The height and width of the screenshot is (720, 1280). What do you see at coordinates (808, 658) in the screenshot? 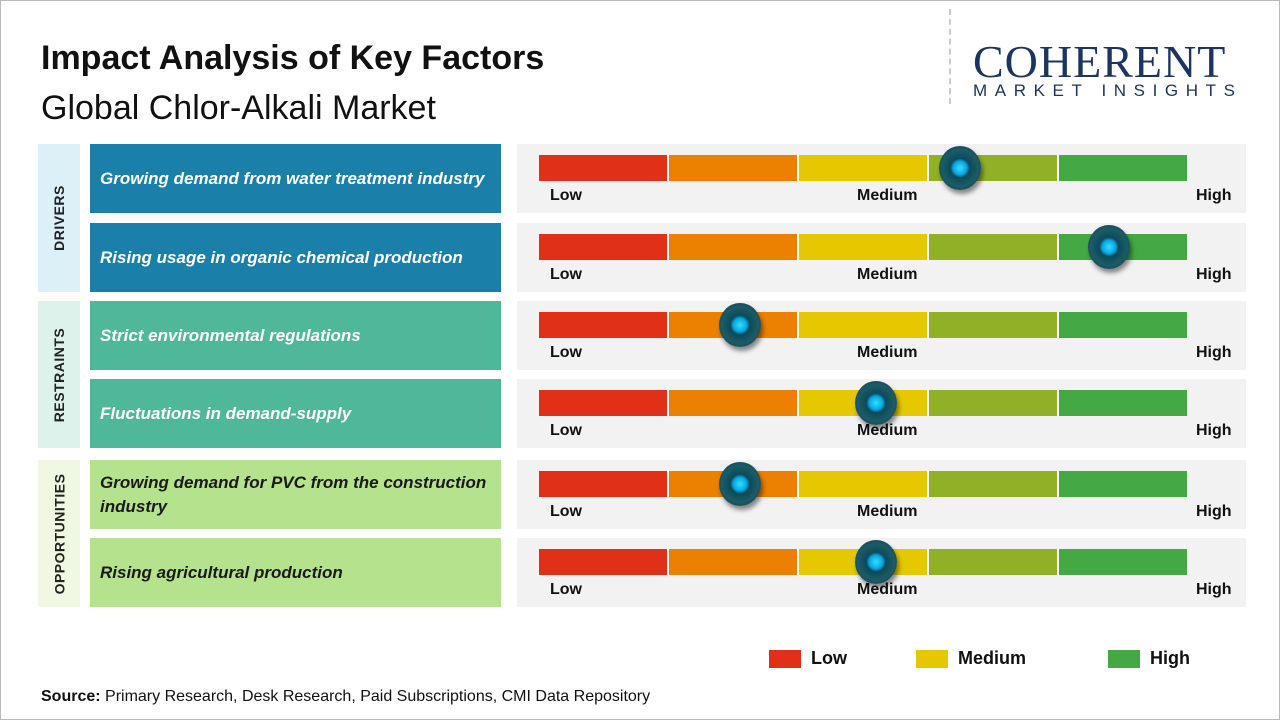
I see `legend-low: Low` at bounding box center [808, 658].